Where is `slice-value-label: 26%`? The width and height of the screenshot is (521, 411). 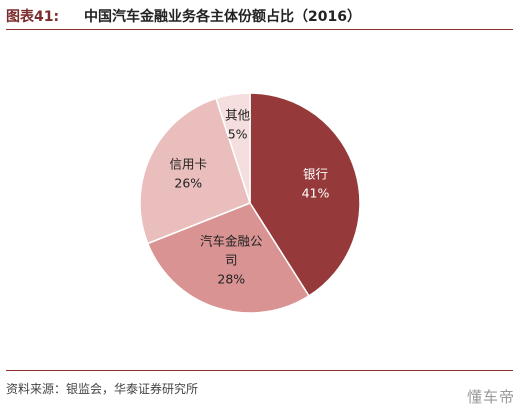 slice-value-label: 26% is located at coordinates (188, 182).